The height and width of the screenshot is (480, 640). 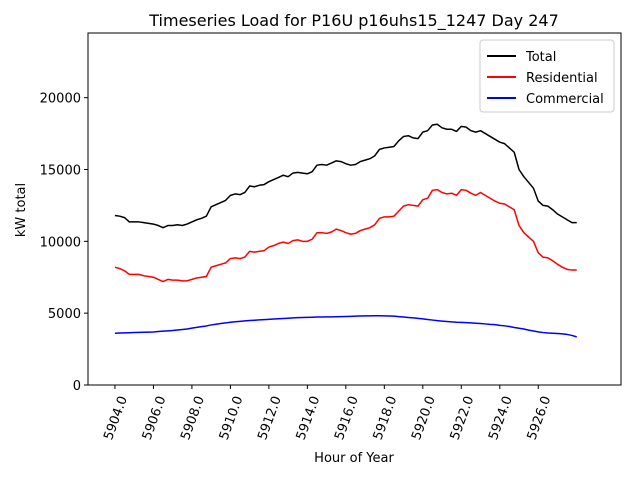 I want to click on y-tick-label: 20000, so click(x=60, y=99).